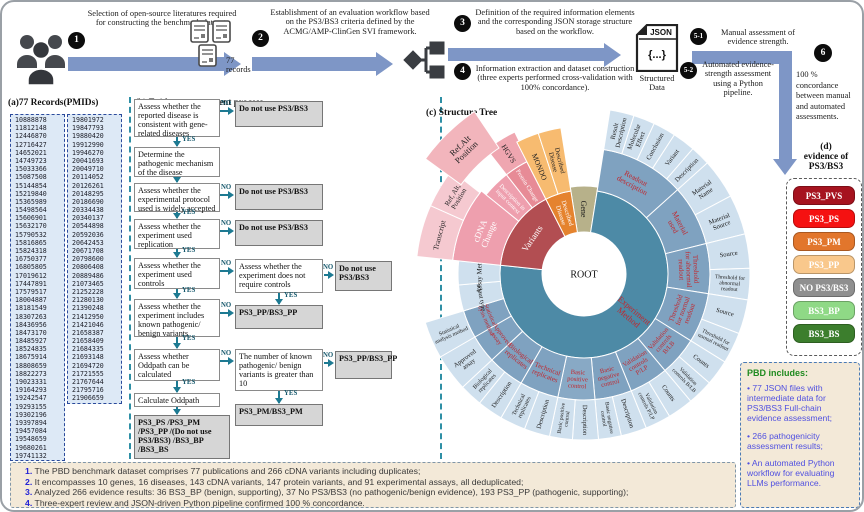  Describe the element at coordinates (31, 218) in the screenshot. I see `list-item: 15606901` at that location.